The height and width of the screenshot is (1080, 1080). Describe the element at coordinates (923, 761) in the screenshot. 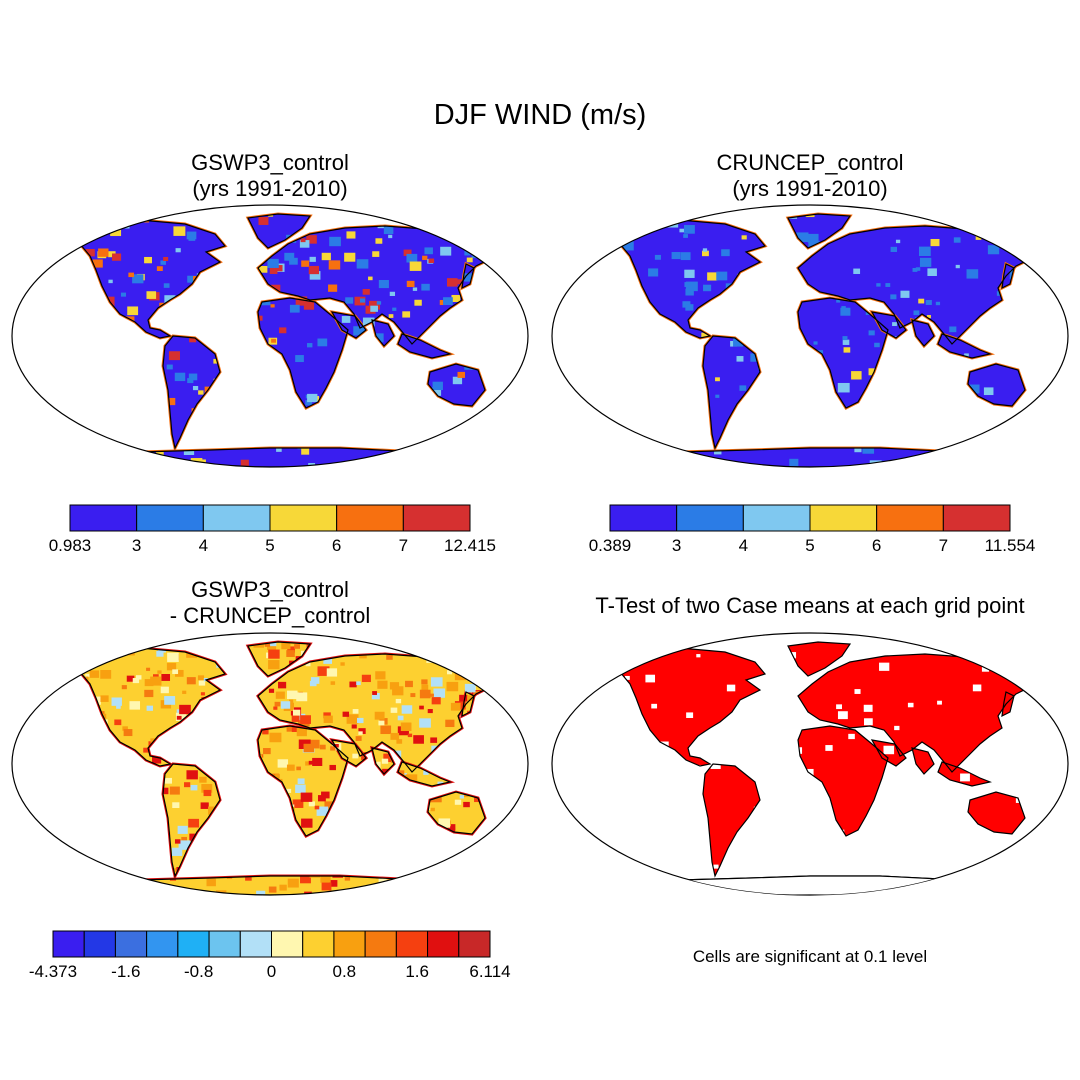

I see `land-india` at that location.